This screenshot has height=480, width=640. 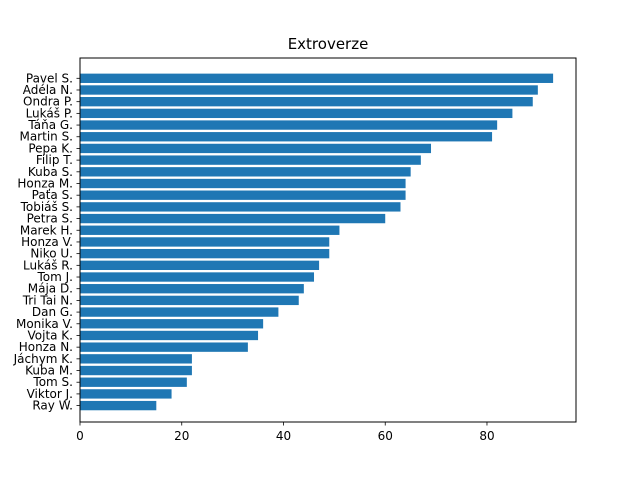 I want to click on y-tick-label: Honza V., so click(x=47, y=242).